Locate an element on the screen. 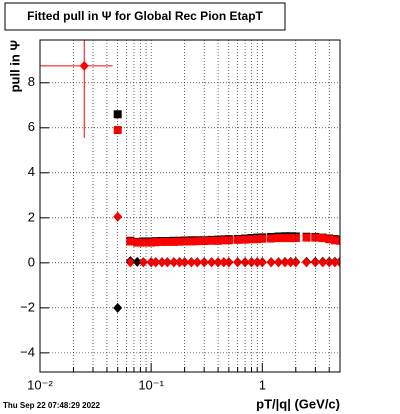 The width and height of the screenshot is (400, 414). y-tick-label: −4 is located at coordinates (27, 351).